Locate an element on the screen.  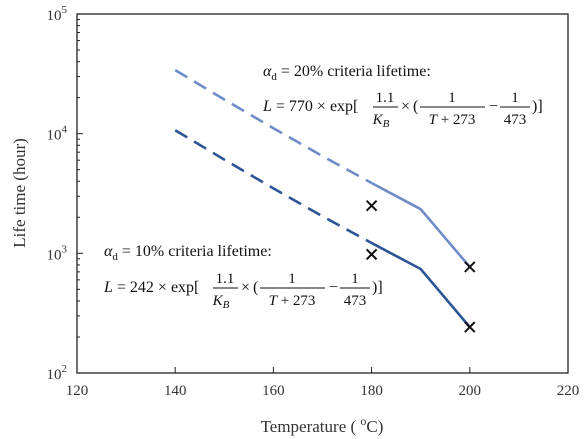
annotation-20pct-close: )] is located at coordinates (537, 106).